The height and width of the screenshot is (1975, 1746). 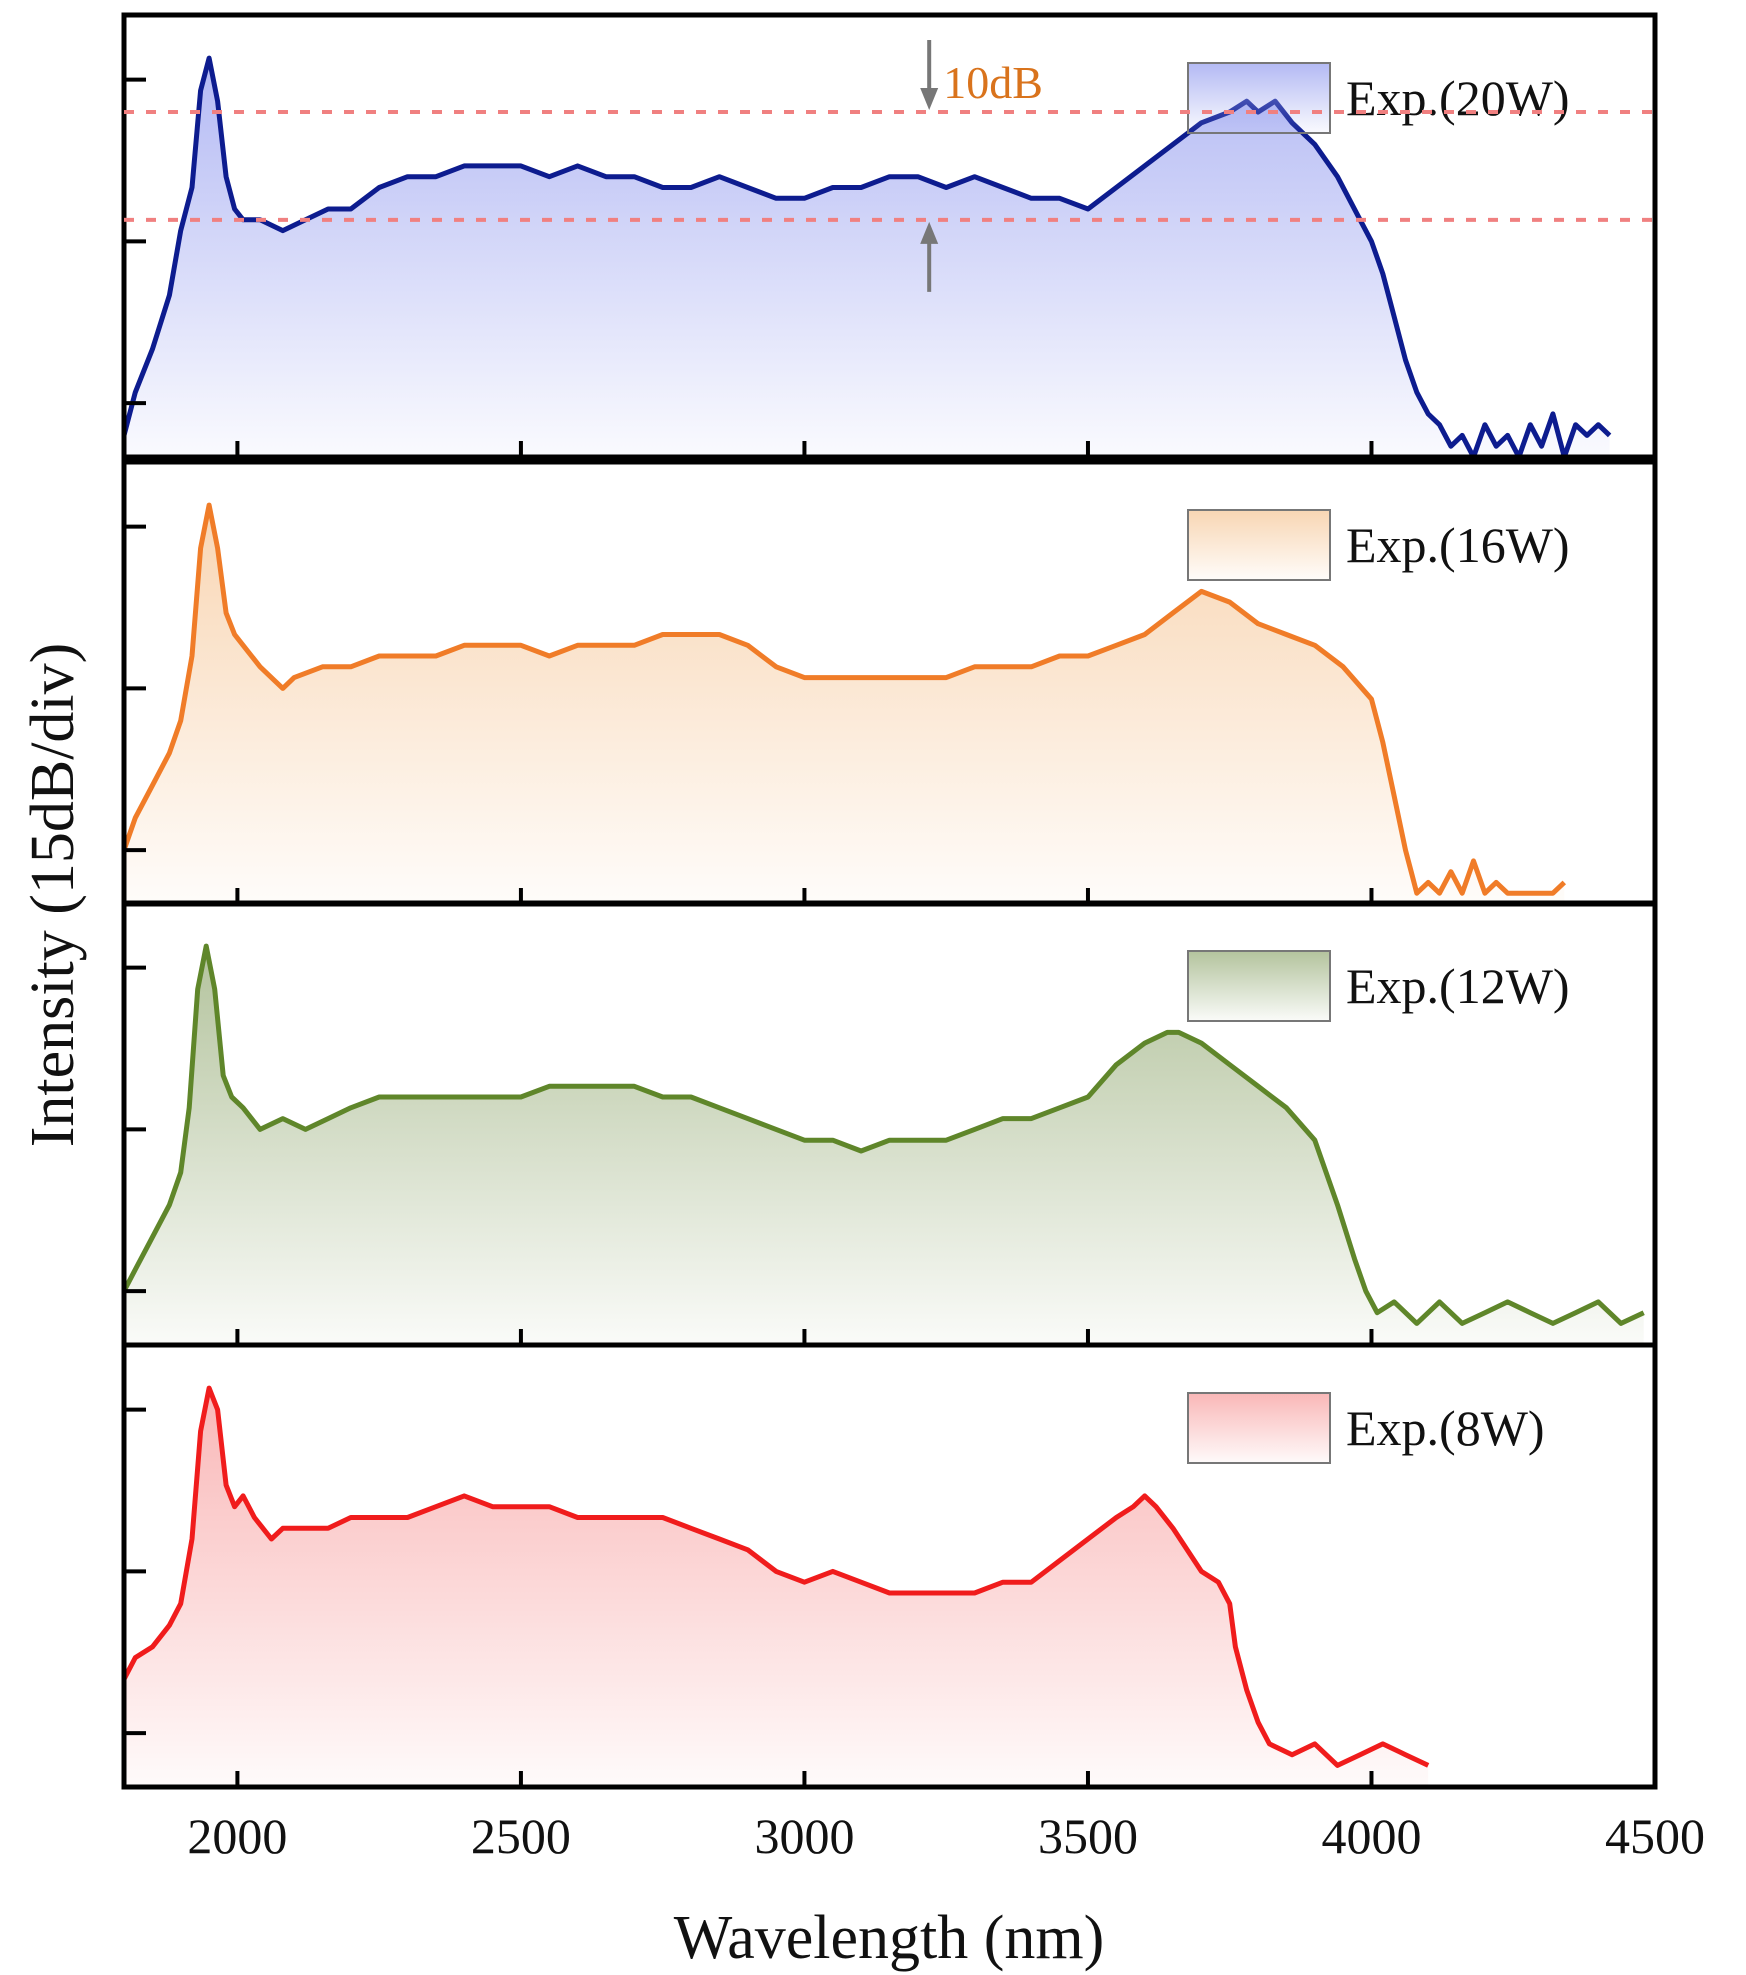 I want to click on legend-3: Exp.(12W), so click(x=1378, y=986).